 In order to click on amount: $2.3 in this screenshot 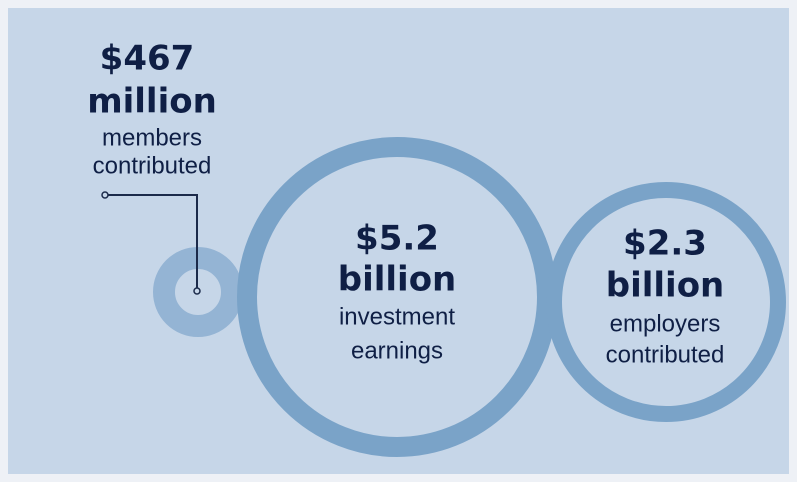, I will do `click(665, 244)`.